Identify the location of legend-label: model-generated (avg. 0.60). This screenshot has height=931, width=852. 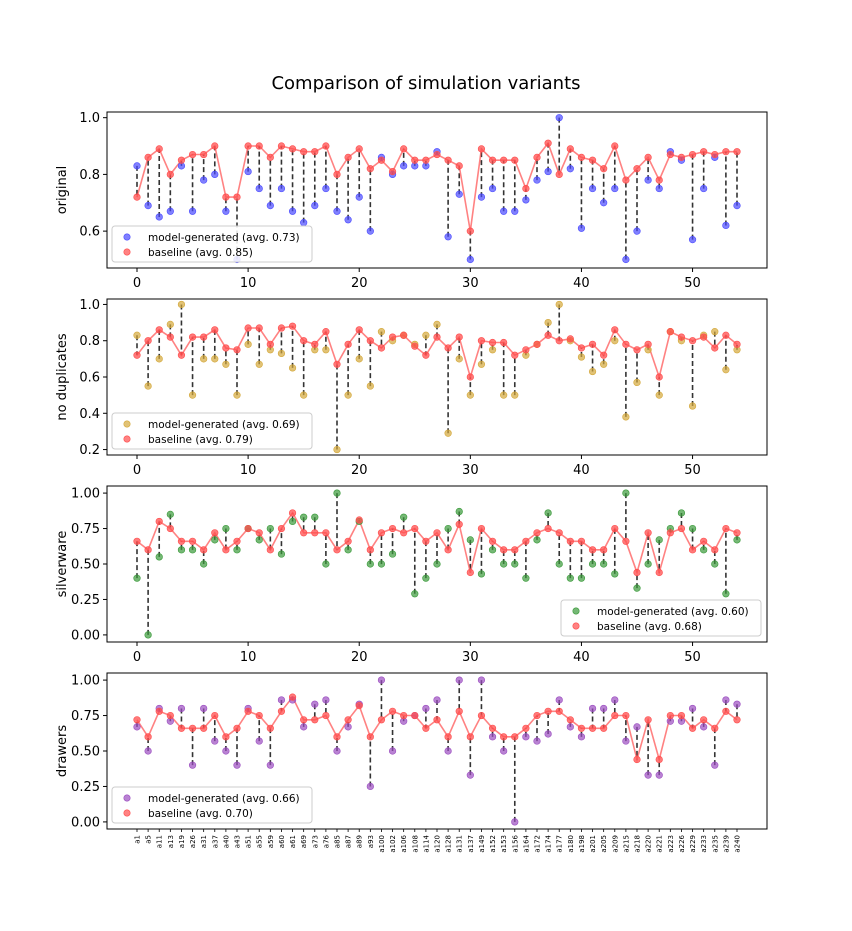
(673, 612).